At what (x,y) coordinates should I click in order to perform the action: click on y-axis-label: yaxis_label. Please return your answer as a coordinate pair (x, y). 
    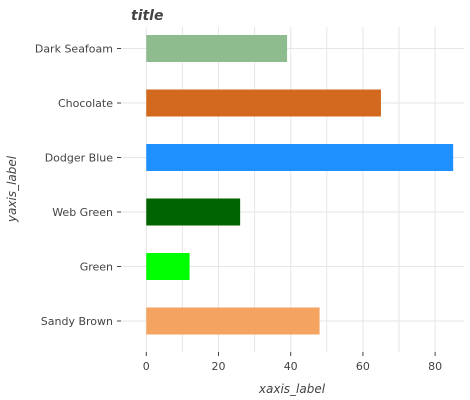
    Looking at the image, I should click on (12, 189).